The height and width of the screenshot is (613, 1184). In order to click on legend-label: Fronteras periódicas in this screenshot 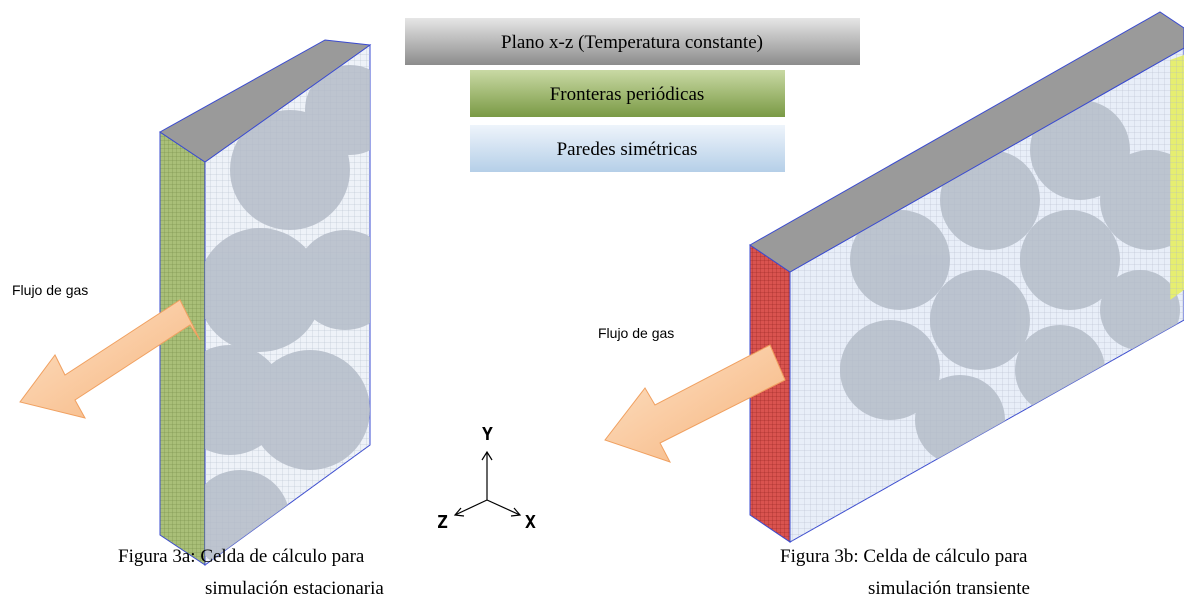, I will do `click(627, 94)`.